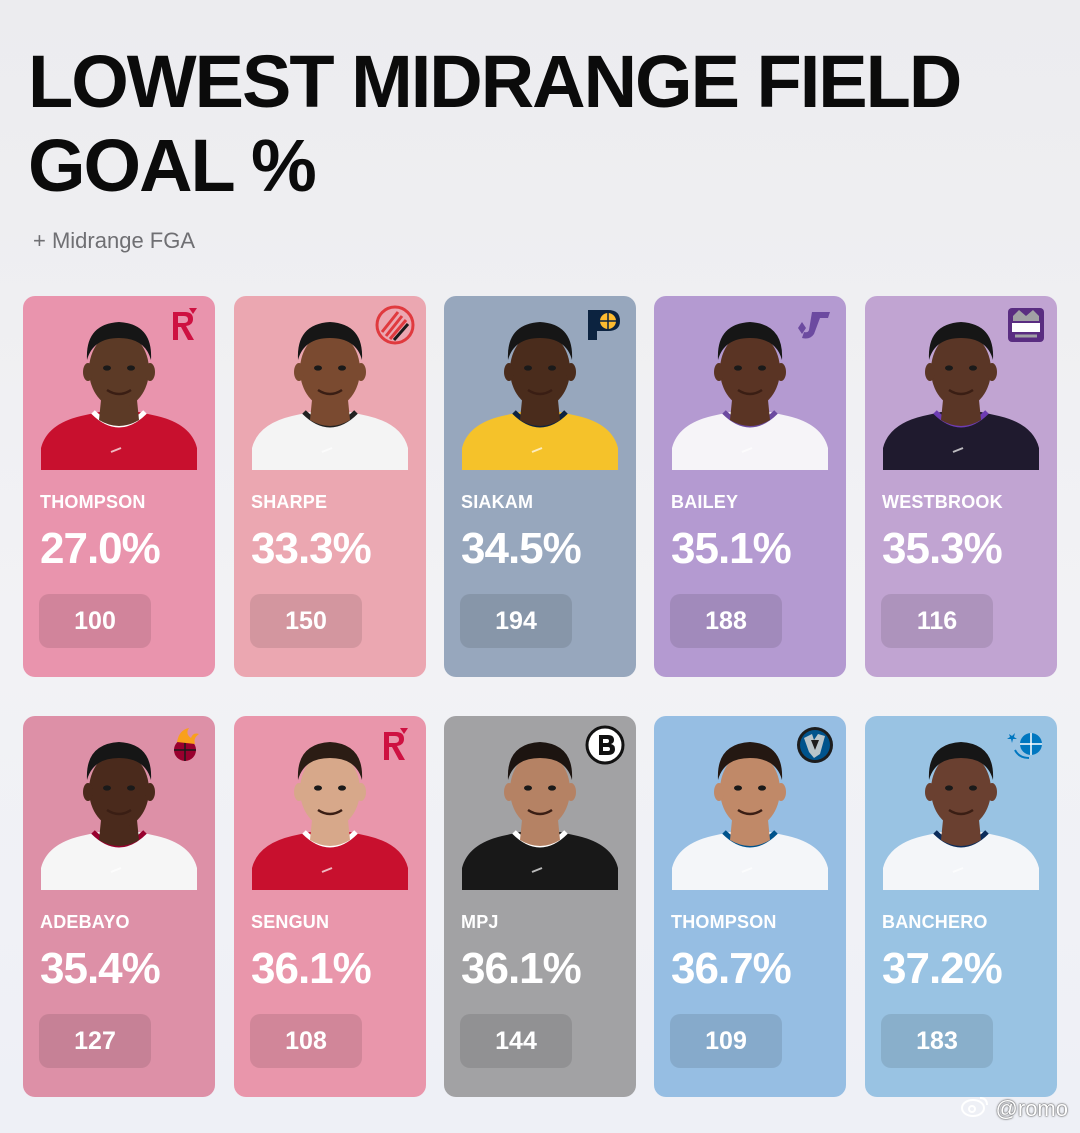 The image size is (1080, 1133). I want to click on midrange-fg-pct: 35.3%, so click(942, 548).